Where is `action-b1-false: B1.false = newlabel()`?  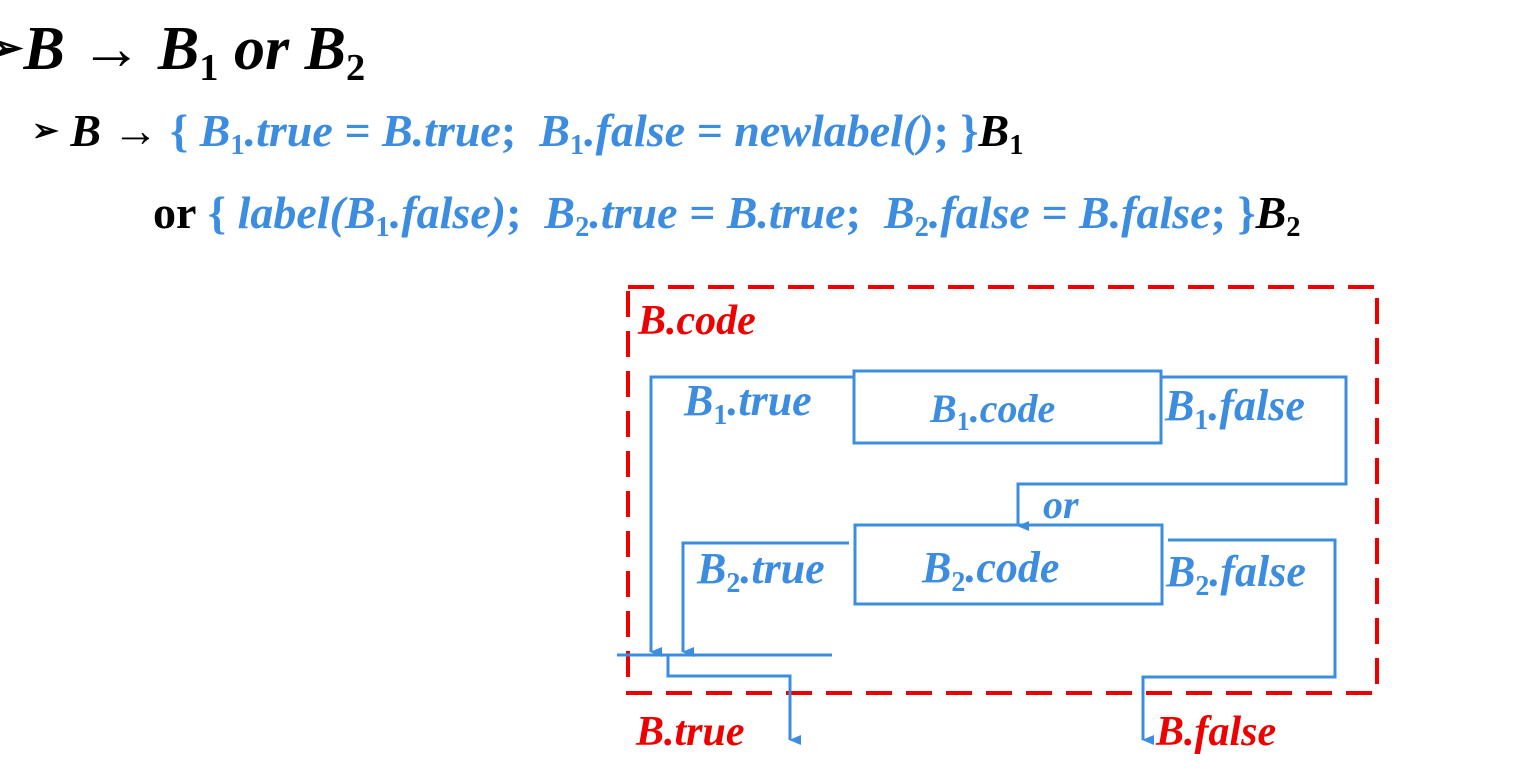 action-b1-false: B1.false = newlabel() is located at coordinates (736, 133).